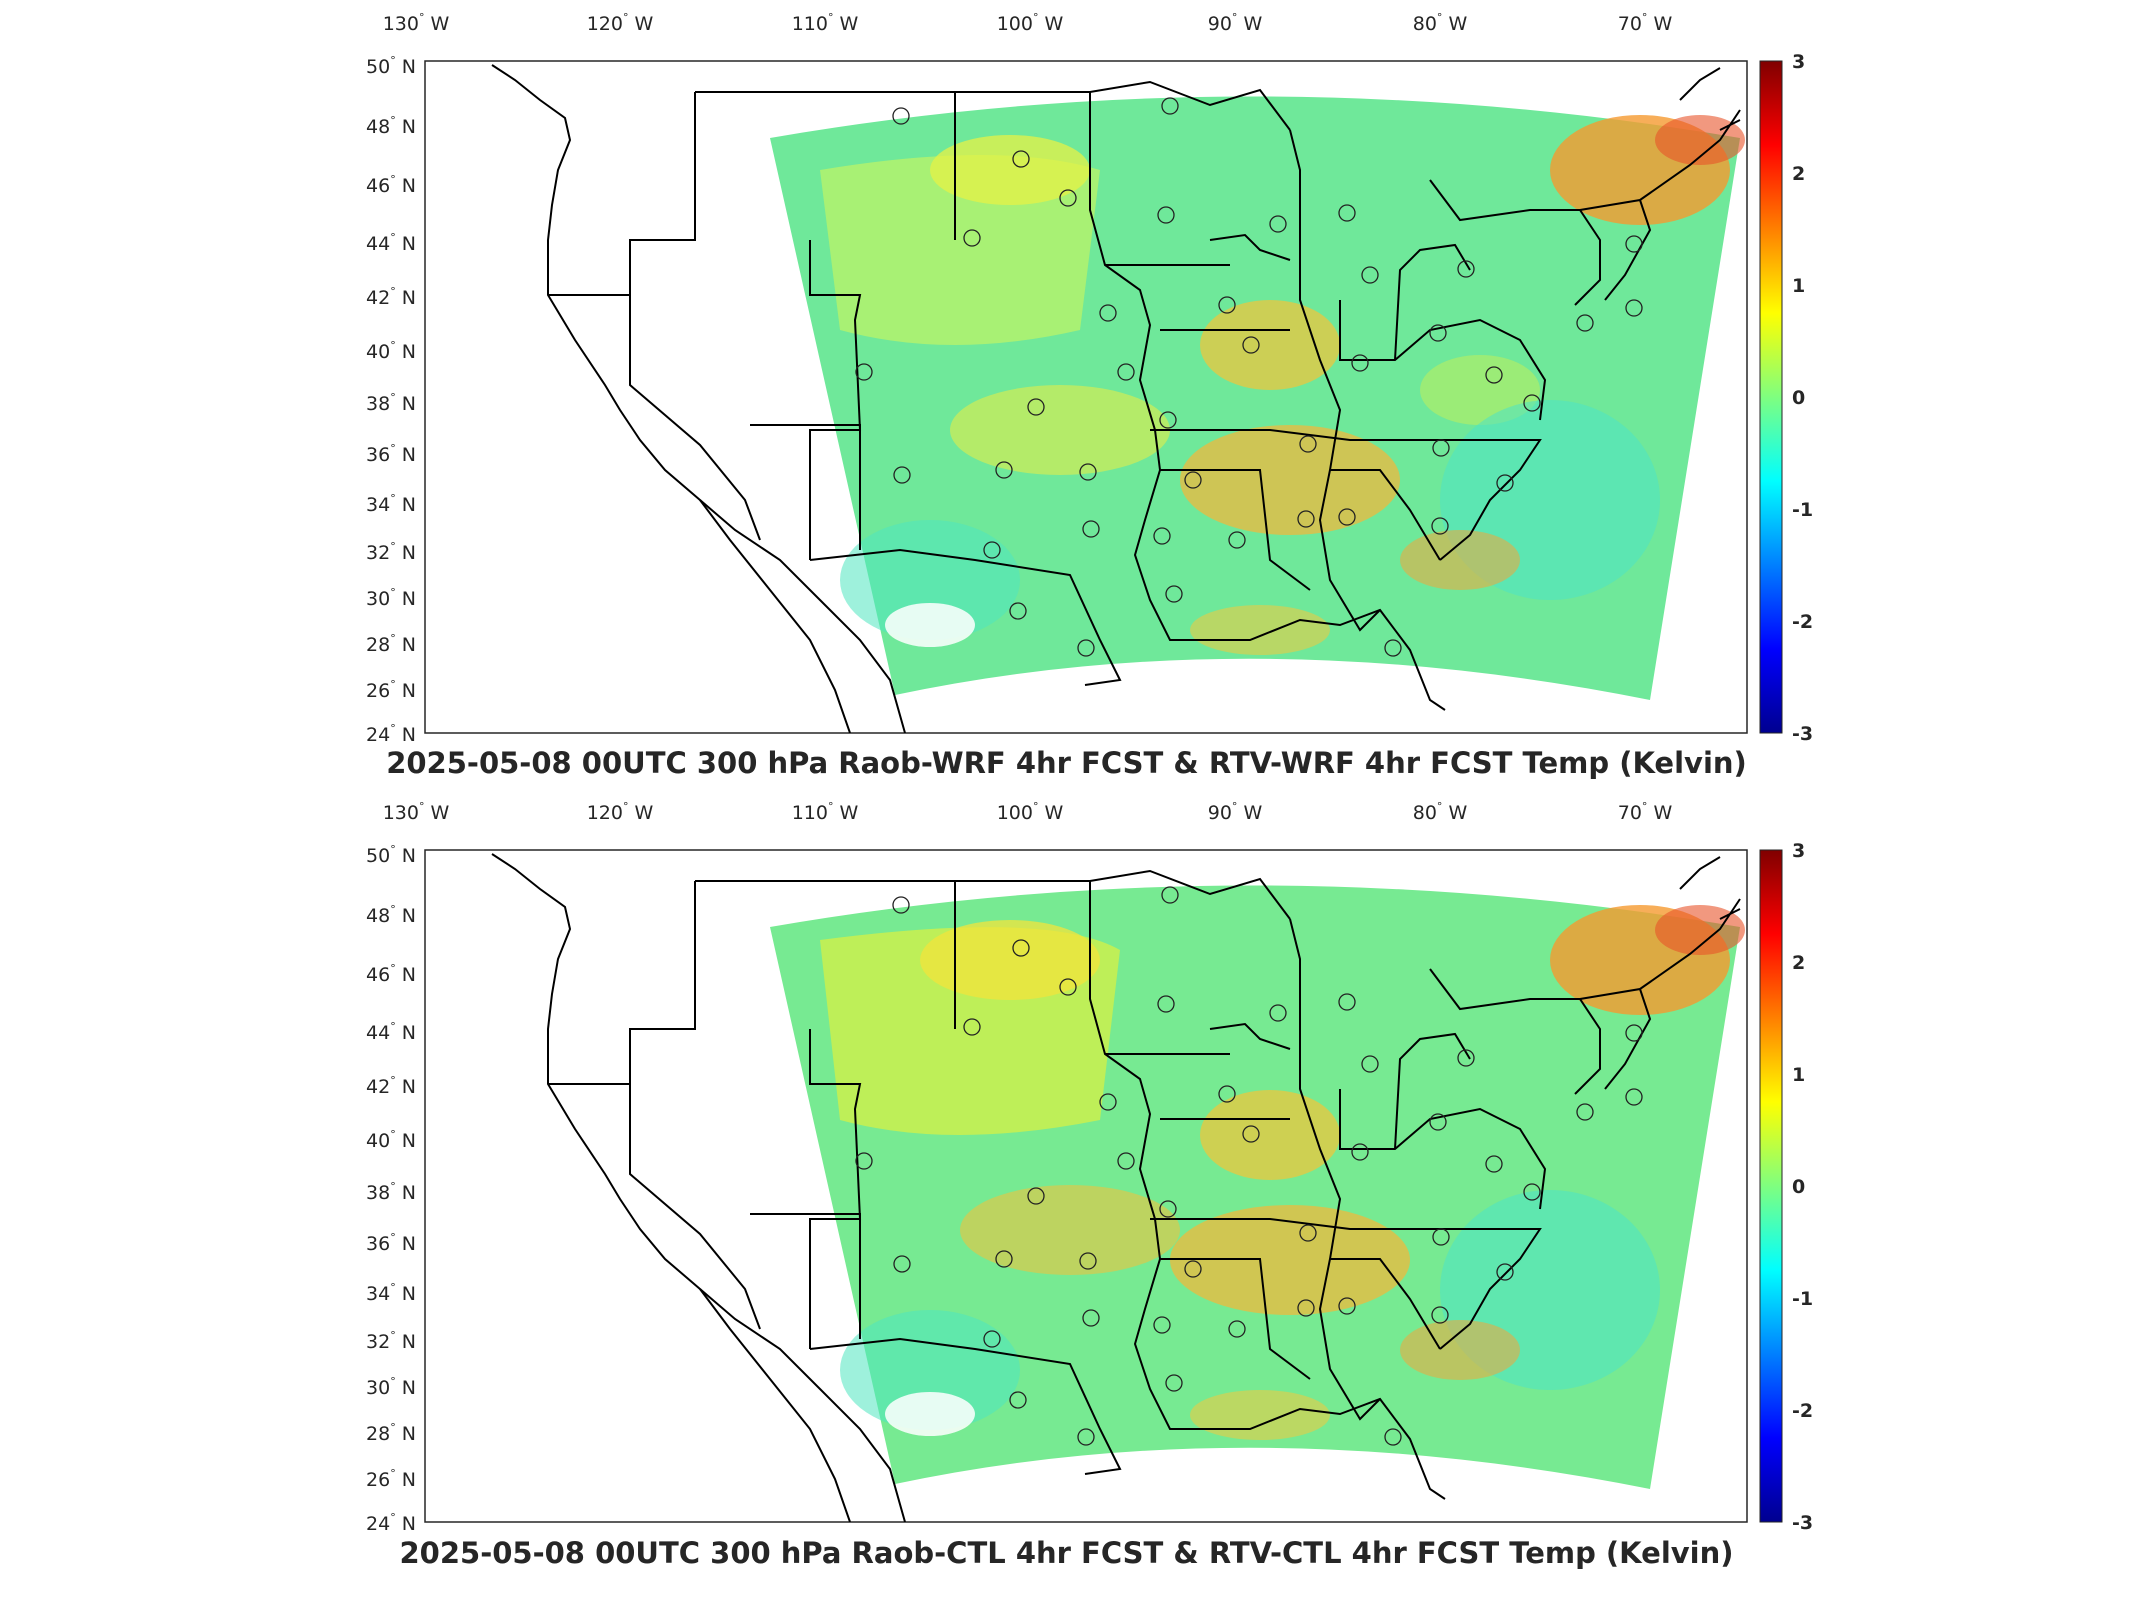 The width and height of the screenshot is (2133, 1600). I want to click on lon-label: 100, so click(1015, 24).